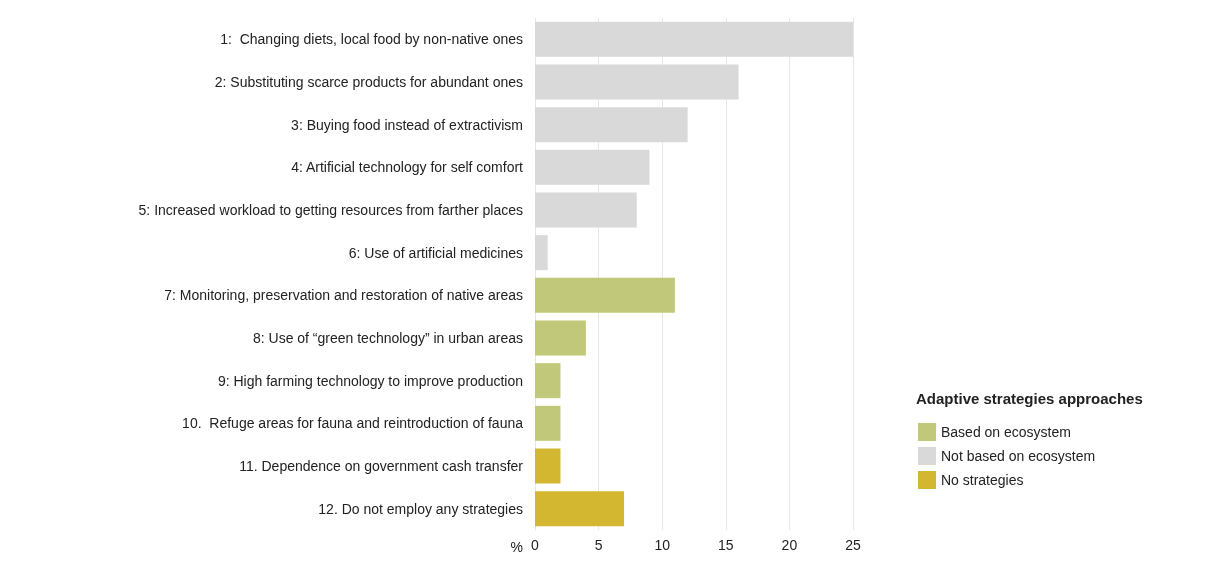 Image resolution: width=1208 pixels, height=573 pixels. What do you see at coordinates (1029, 398) in the screenshot?
I see `legend-title: Adaptive strategies approaches` at bounding box center [1029, 398].